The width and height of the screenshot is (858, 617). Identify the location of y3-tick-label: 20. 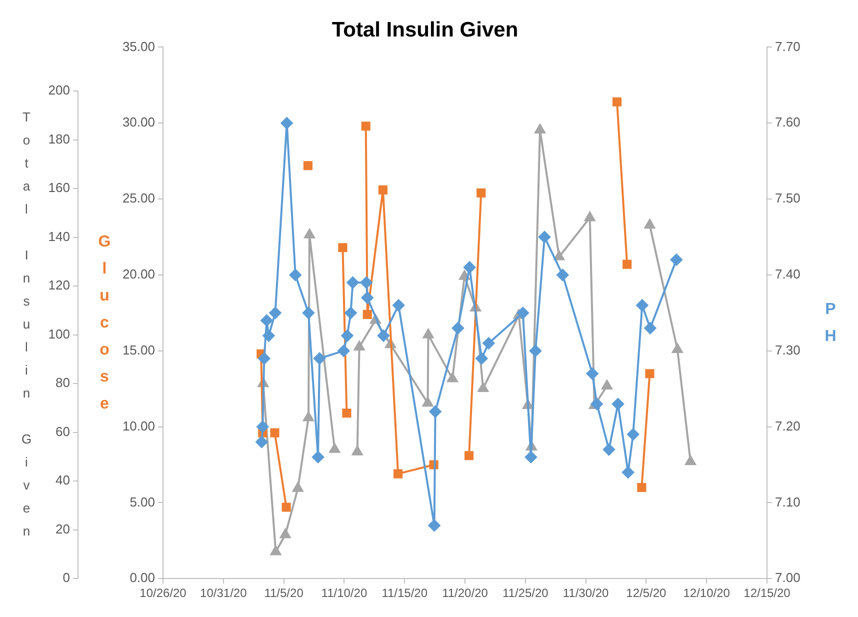
(63, 528).